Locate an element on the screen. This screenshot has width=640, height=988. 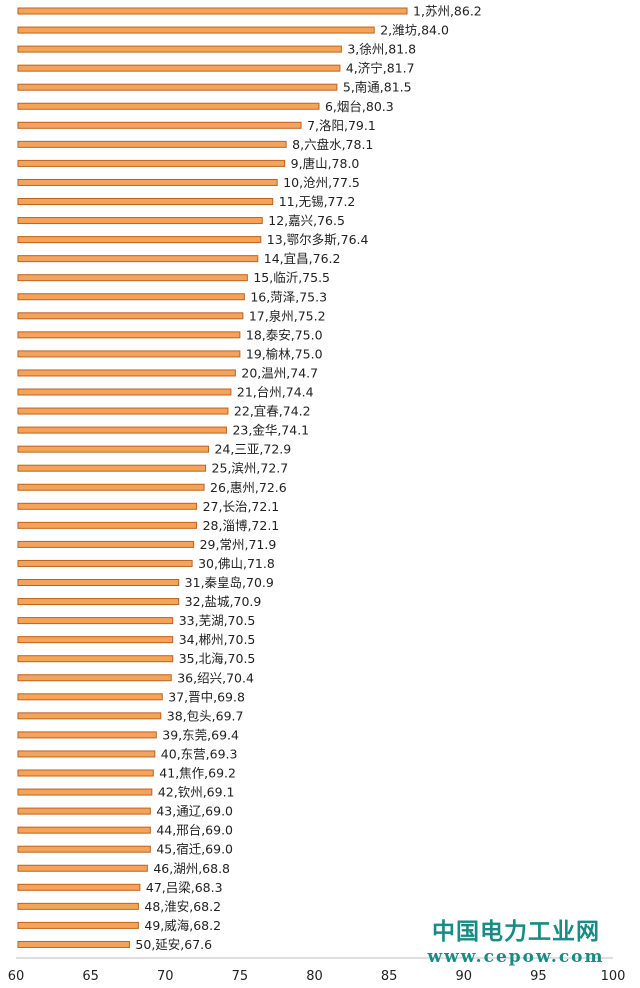
data-label-26: 26,惠州,72.6 is located at coordinates (248, 487).